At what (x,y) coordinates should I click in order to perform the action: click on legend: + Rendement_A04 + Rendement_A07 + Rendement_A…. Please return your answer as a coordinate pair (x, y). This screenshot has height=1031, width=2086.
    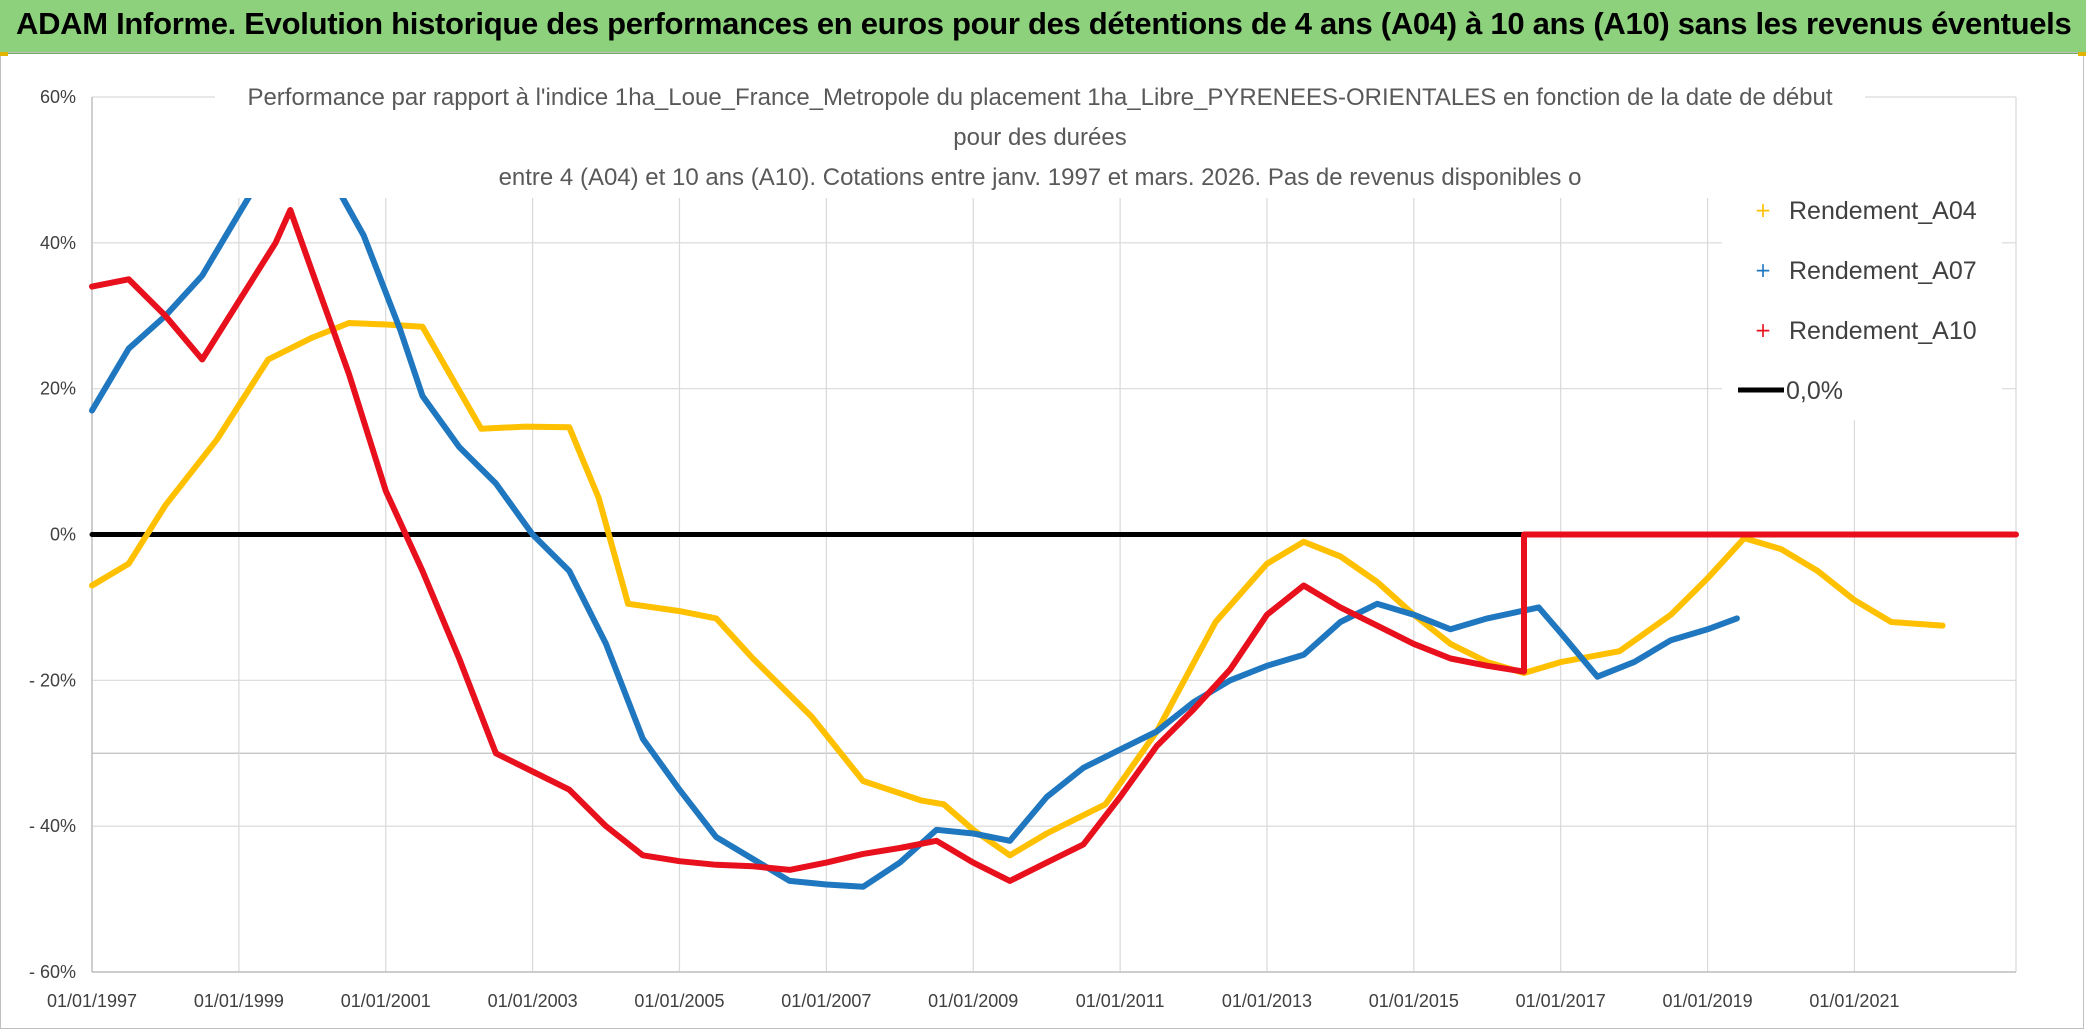
    Looking at the image, I should click on (1862, 300).